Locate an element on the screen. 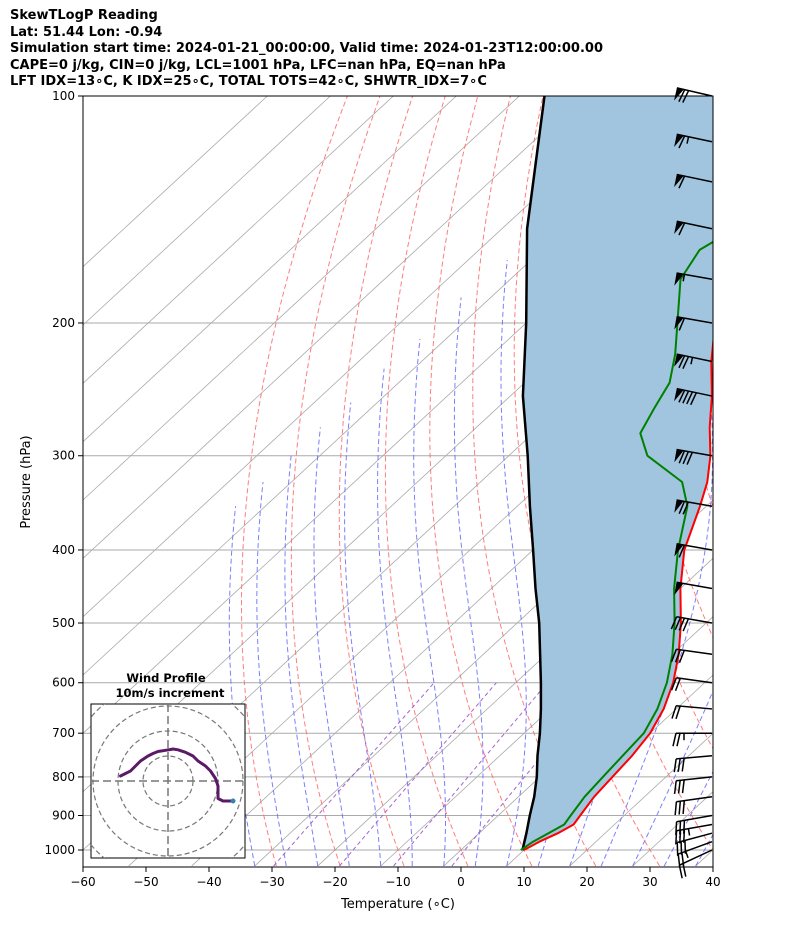 The width and height of the screenshot is (794, 937). hodograph-title: Wind Profile is located at coordinates (166, 678).